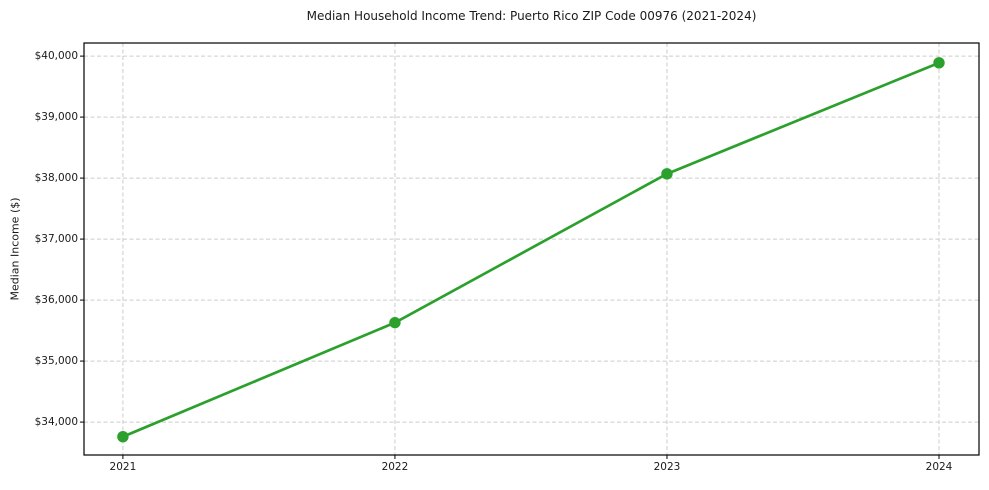 This screenshot has width=989, height=490. Describe the element at coordinates (56, 422) in the screenshot. I see `y-tick-label: $34,000` at that location.